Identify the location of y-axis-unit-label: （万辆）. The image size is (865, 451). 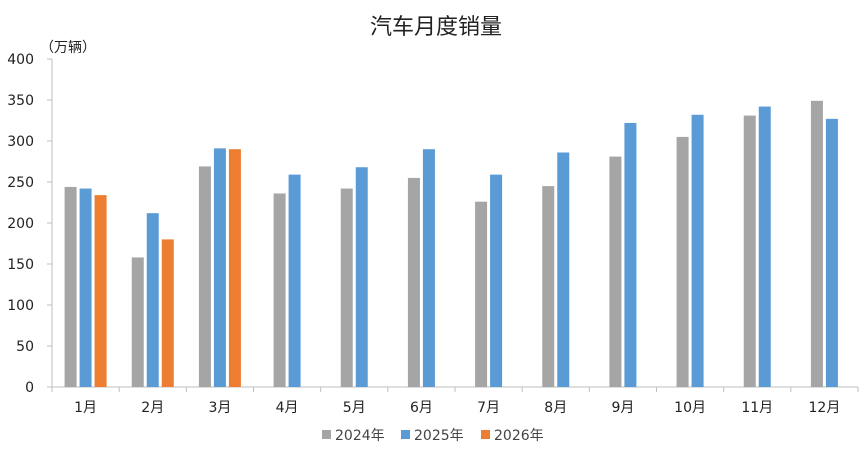
(68, 48).